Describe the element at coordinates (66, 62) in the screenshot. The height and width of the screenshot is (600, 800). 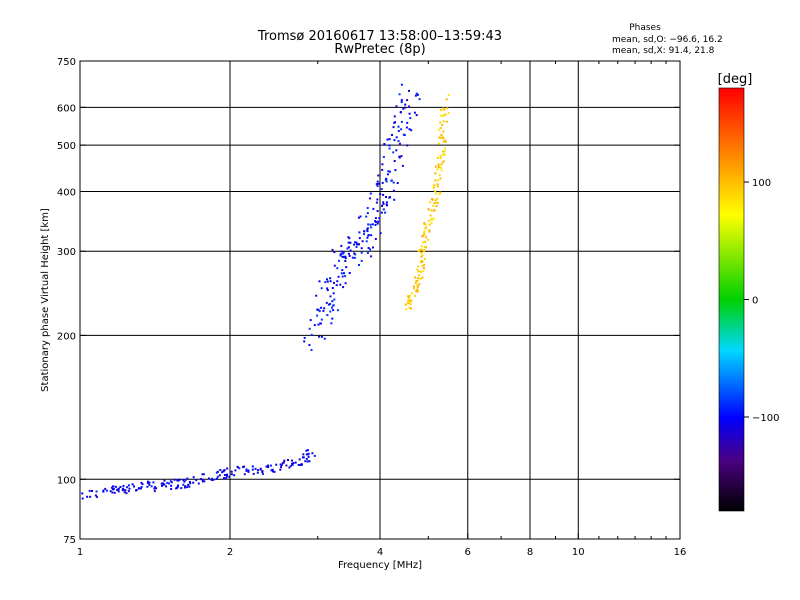
I see `y-tick-label: 750` at that location.